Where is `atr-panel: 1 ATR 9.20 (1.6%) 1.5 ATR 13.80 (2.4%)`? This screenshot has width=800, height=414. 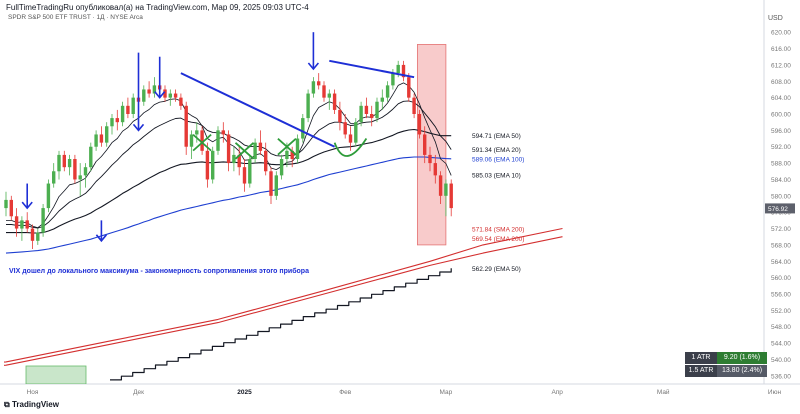 atr-panel: 1 ATR 9.20 (1.6%) 1.5 ATR 13.80 (2.4%) is located at coordinates (726, 365).